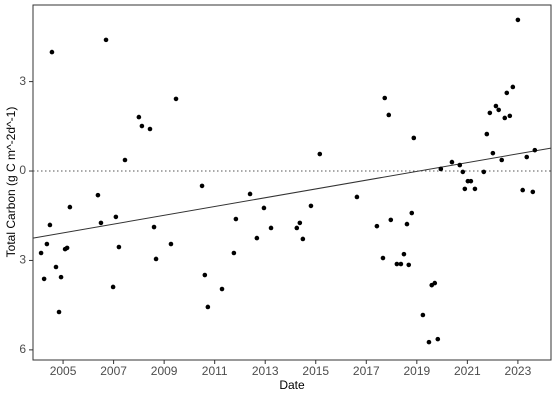 The height and width of the screenshot is (400, 555). Describe the element at coordinates (215, 371) in the screenshot. I see `x-tick-label: 2011` at that location.